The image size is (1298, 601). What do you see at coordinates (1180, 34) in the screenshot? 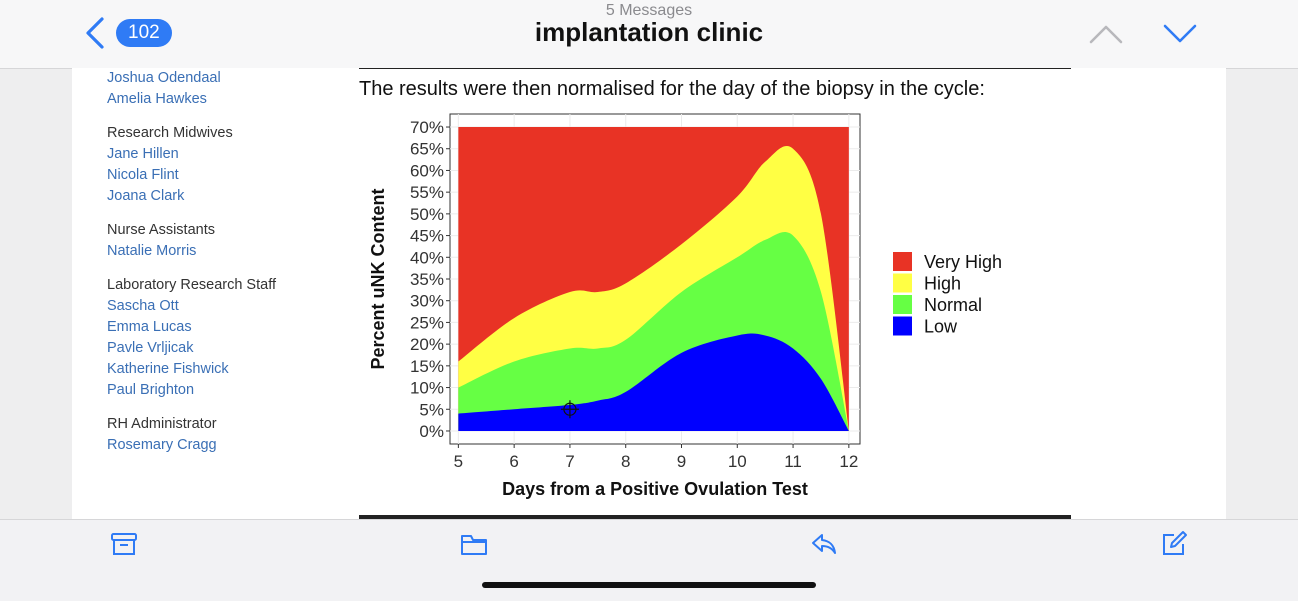
I see `chevron-down-icon` at bounding box center [1180, 34].